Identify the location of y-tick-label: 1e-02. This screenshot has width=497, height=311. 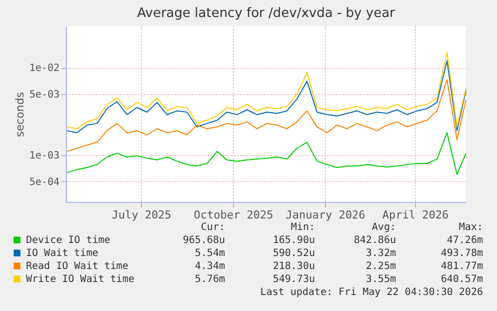
(44, 68).